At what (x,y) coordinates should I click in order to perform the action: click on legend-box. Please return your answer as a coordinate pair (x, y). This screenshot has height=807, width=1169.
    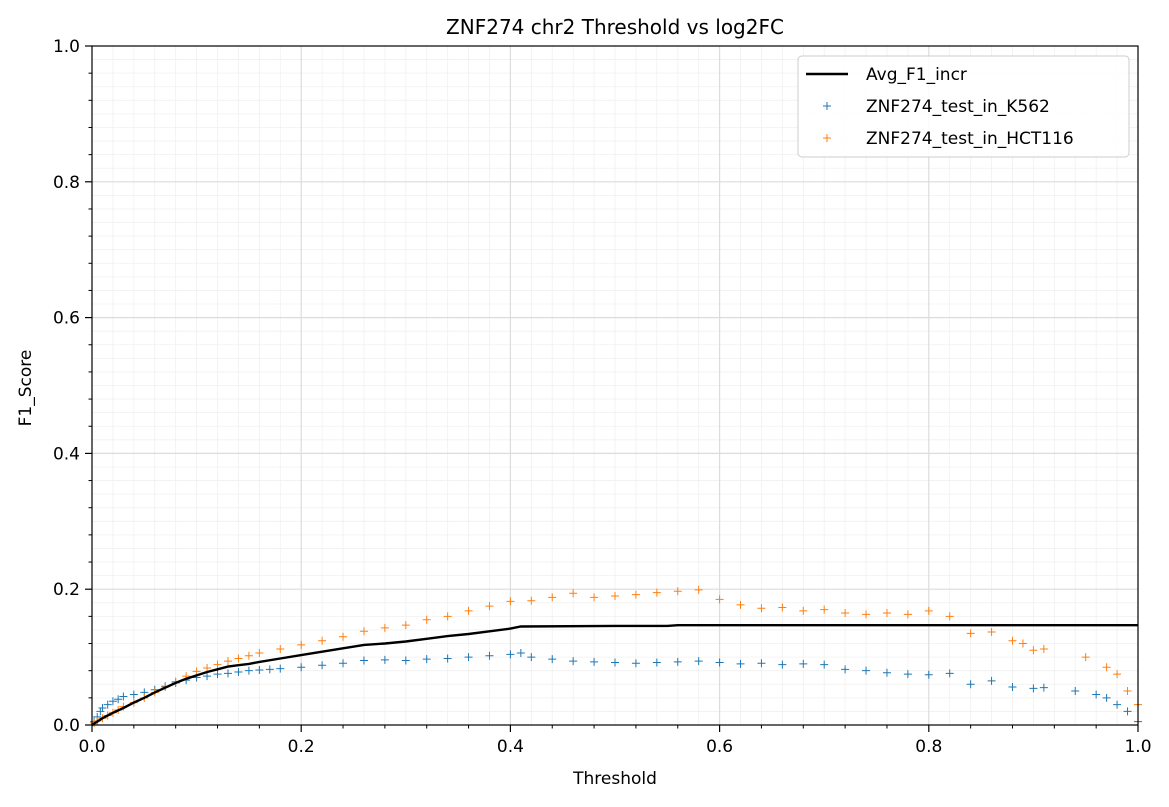
    Looking at the image, I should click on (963, 106).